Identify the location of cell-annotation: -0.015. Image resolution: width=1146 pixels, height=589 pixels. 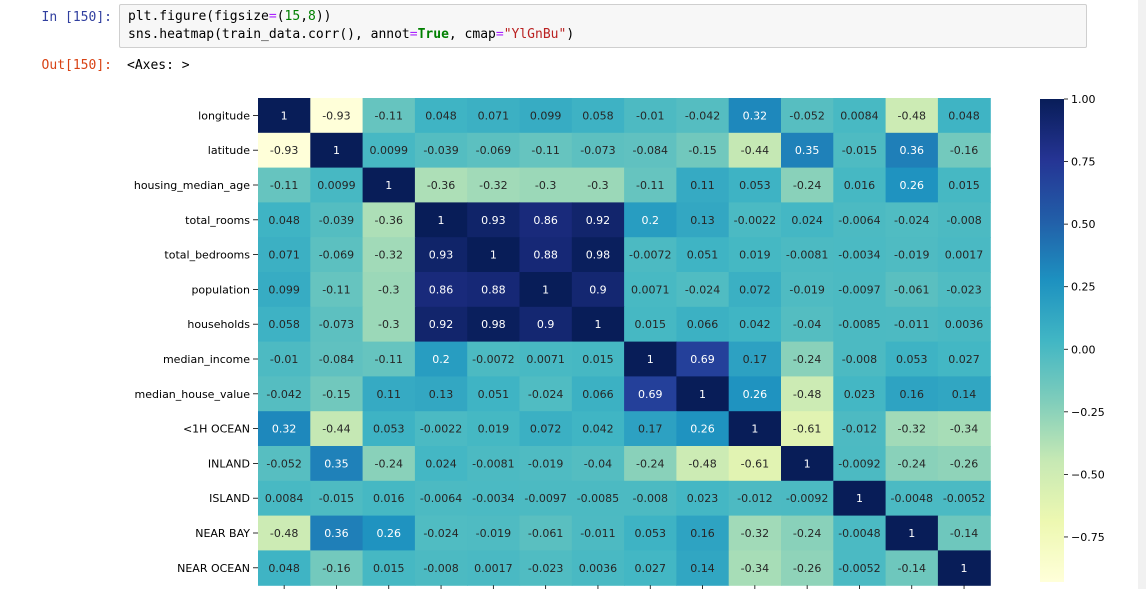
(859, 150).